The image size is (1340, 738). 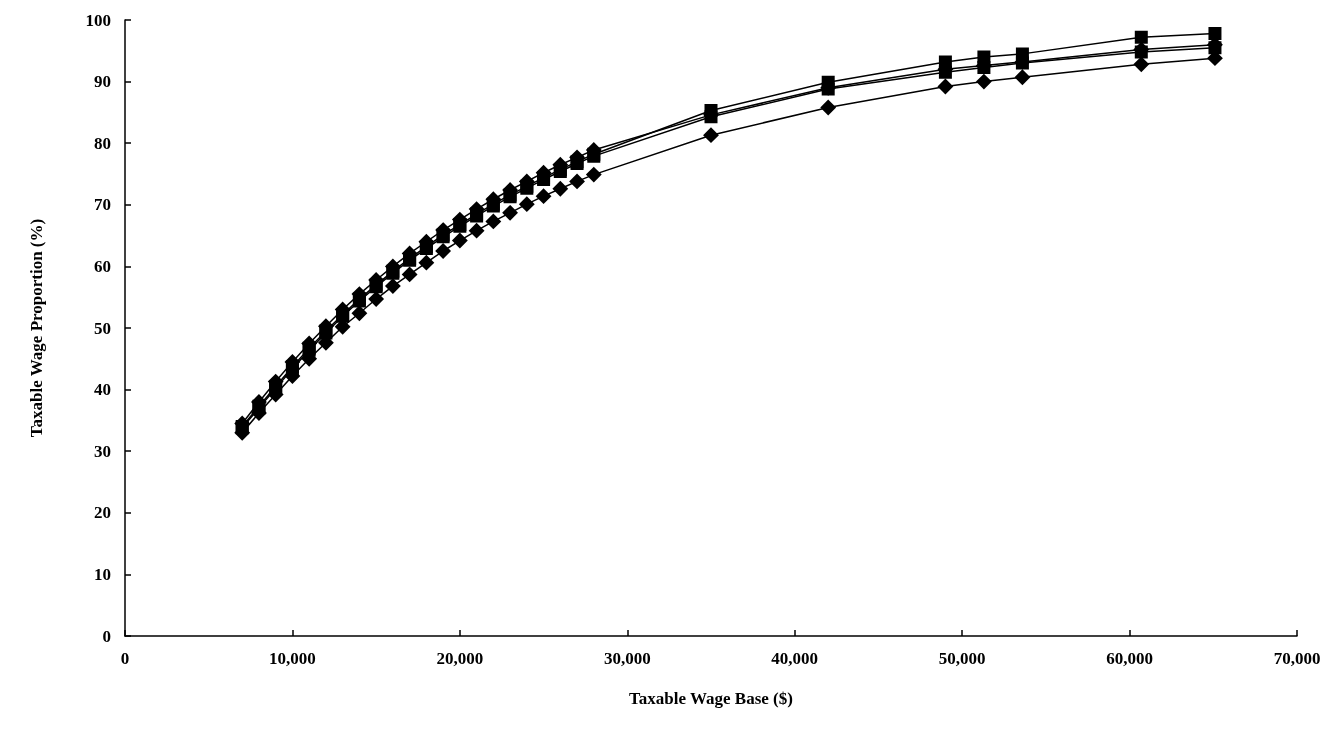 I want to click on y-tick-label: 60, so click(x=102, y=266).